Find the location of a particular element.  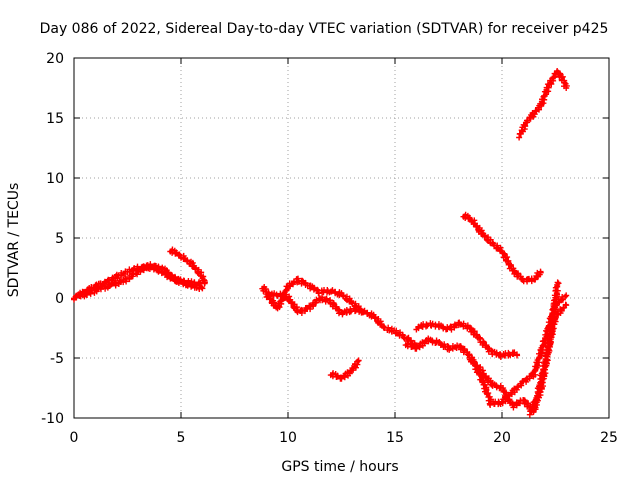

x-tick-label: 0 is located at coordinates (74, 438).